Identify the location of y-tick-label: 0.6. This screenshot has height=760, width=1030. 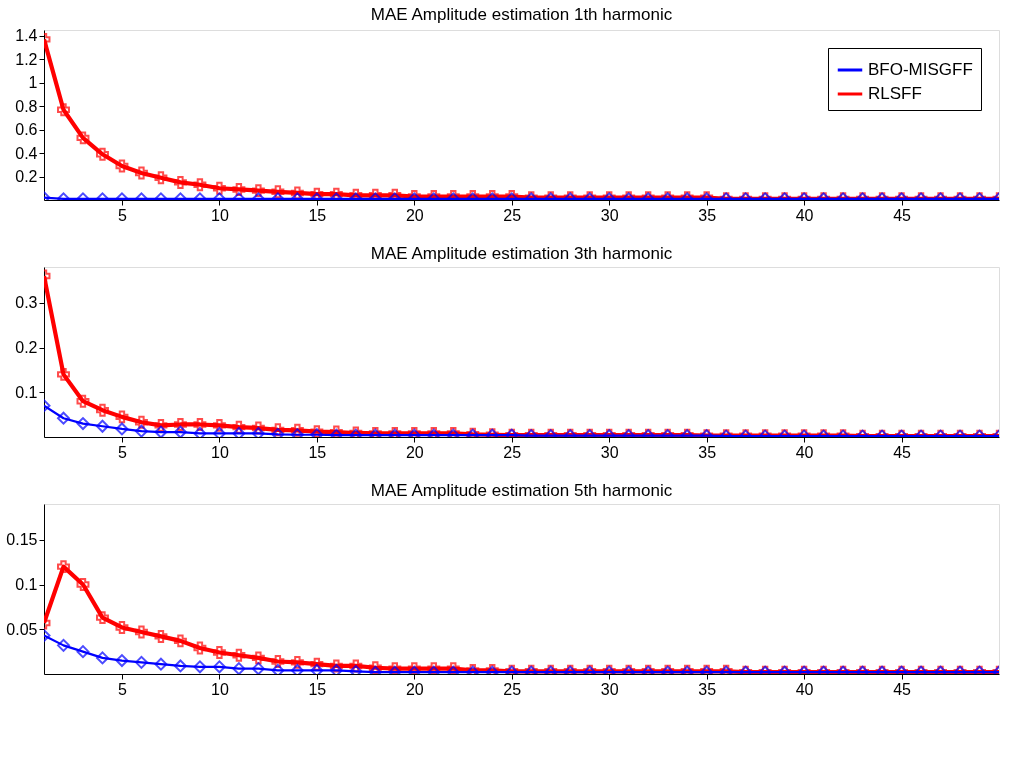
(26, 130).